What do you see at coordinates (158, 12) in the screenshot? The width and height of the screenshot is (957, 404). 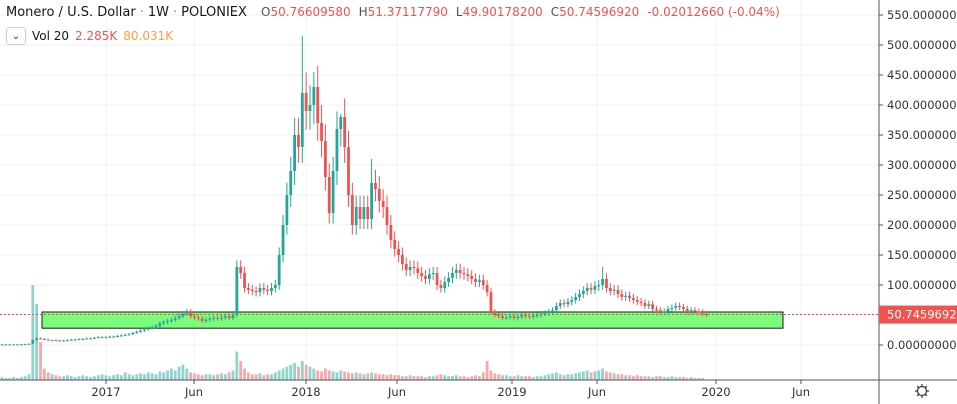 I see `interval: 1W` at bounding box center [158, 12].